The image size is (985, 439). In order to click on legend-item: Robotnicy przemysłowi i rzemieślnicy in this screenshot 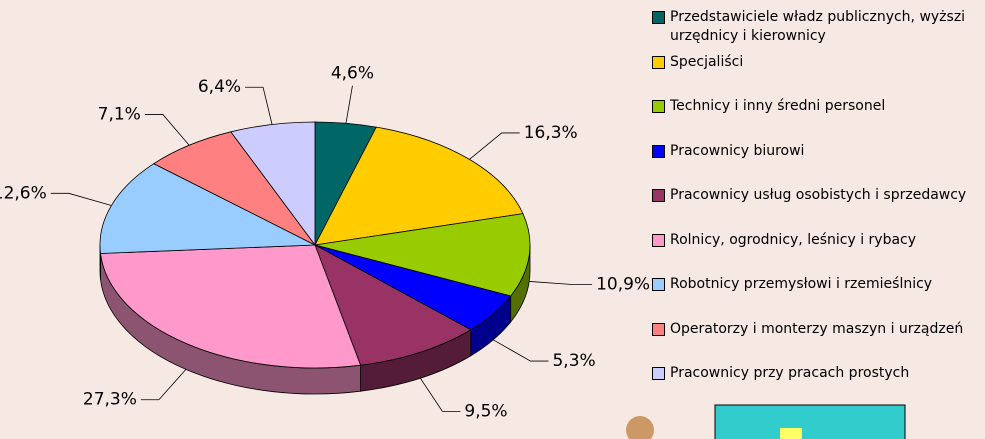, I will do `click(815, 284)`.